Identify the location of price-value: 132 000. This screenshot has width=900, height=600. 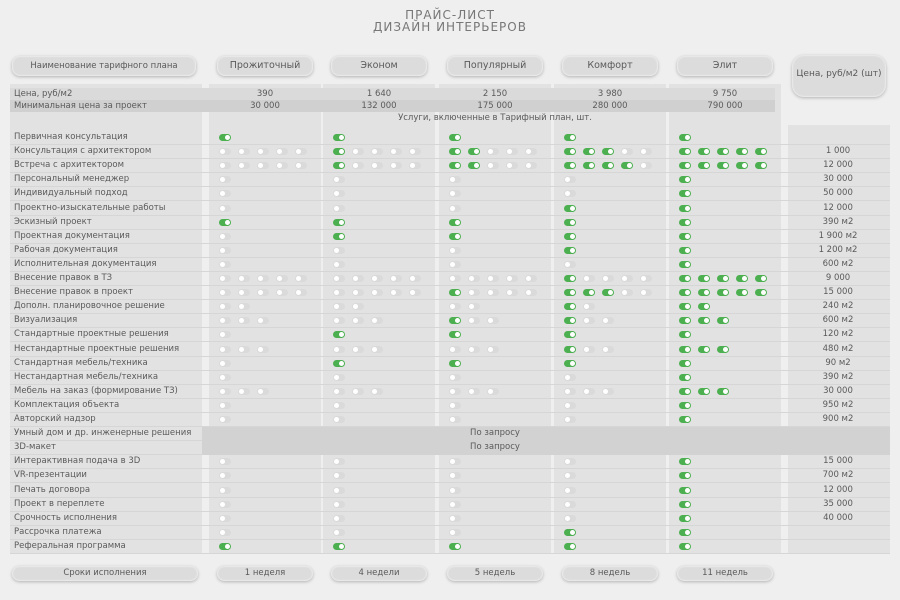
(379, 106).